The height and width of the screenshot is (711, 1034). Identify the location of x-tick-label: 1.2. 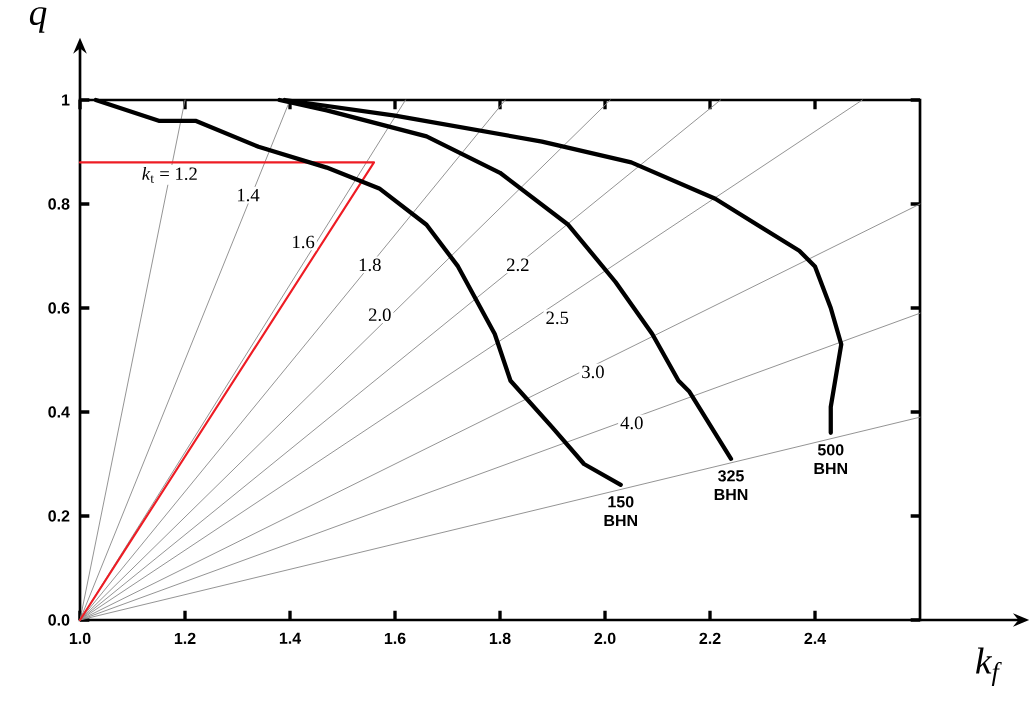
(185, 638).